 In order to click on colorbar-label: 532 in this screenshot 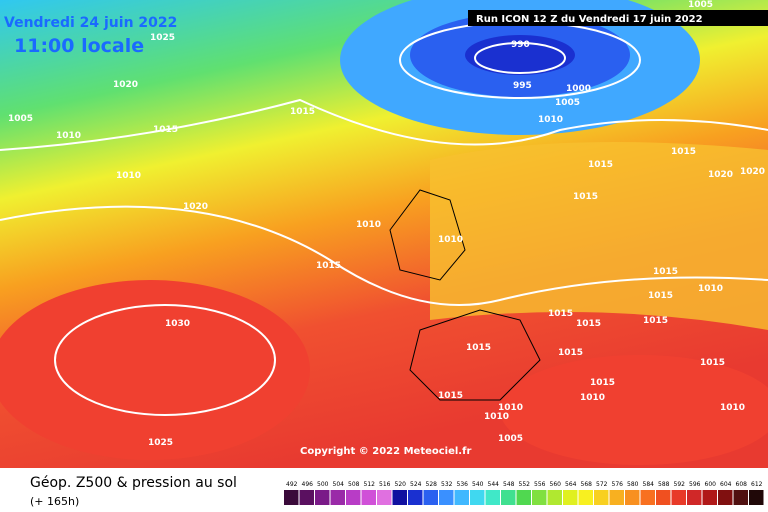, I will do `click(447, 484)`.